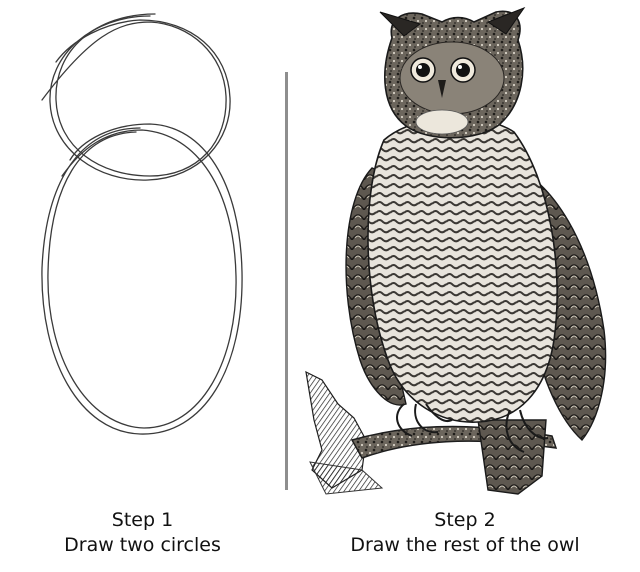  Describe the element at coordinates (142, 533) in the screenshot. I see `step-1-caption: Step 1 Draw two circles` at that location.